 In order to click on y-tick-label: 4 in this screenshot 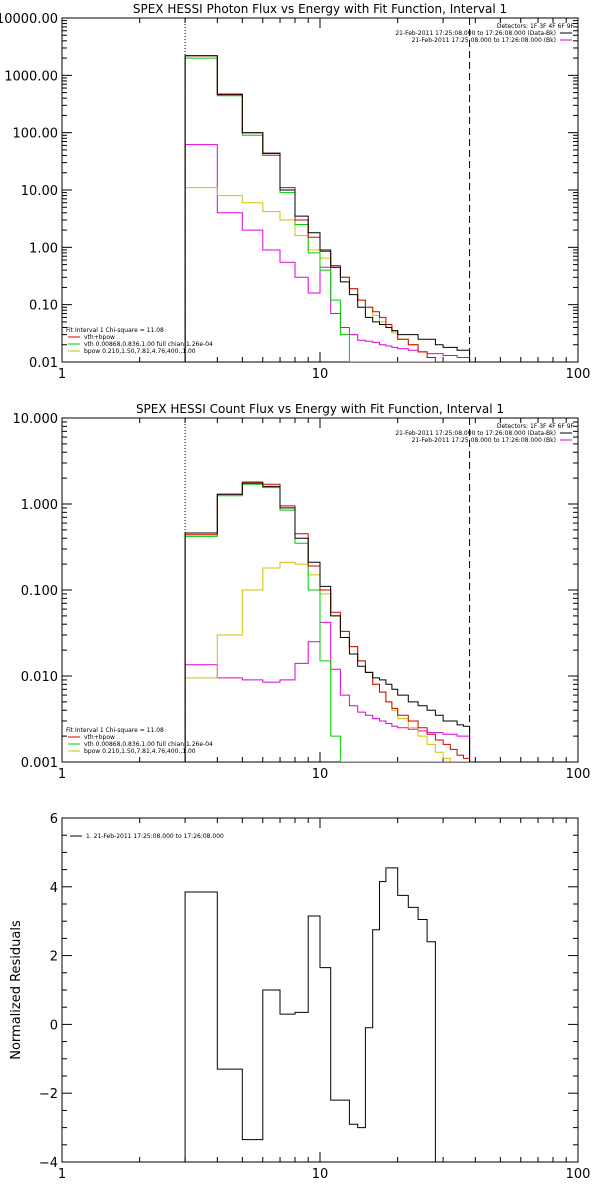, I will do `click(54, 888)`.